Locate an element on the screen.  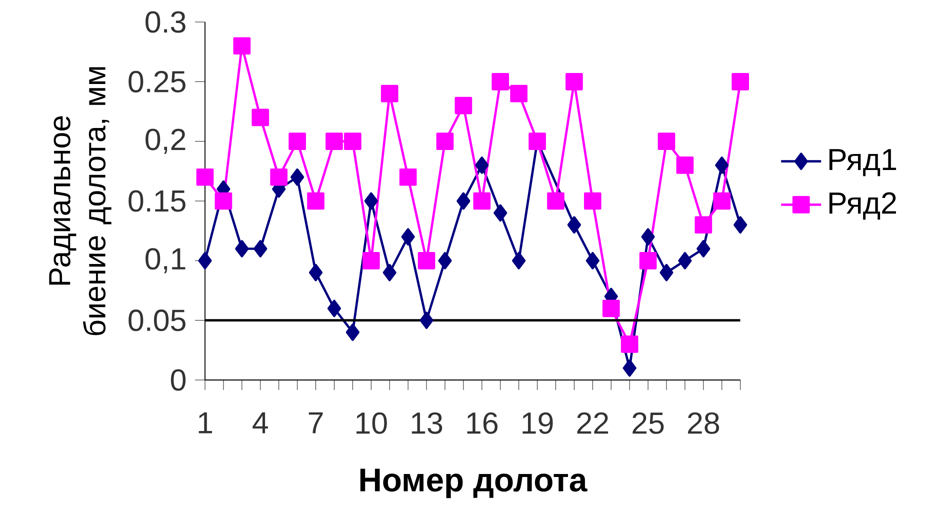
x-tick-label: 13 is located at coordinates (427, 423).